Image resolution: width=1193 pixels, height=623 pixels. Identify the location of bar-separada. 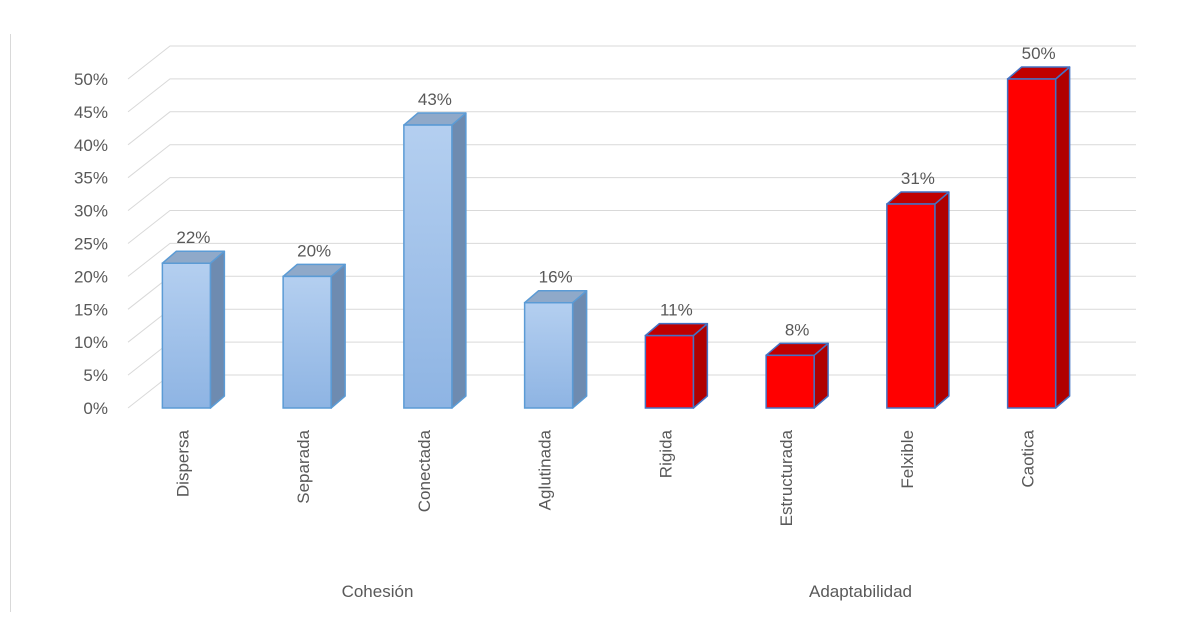
(314, 336).